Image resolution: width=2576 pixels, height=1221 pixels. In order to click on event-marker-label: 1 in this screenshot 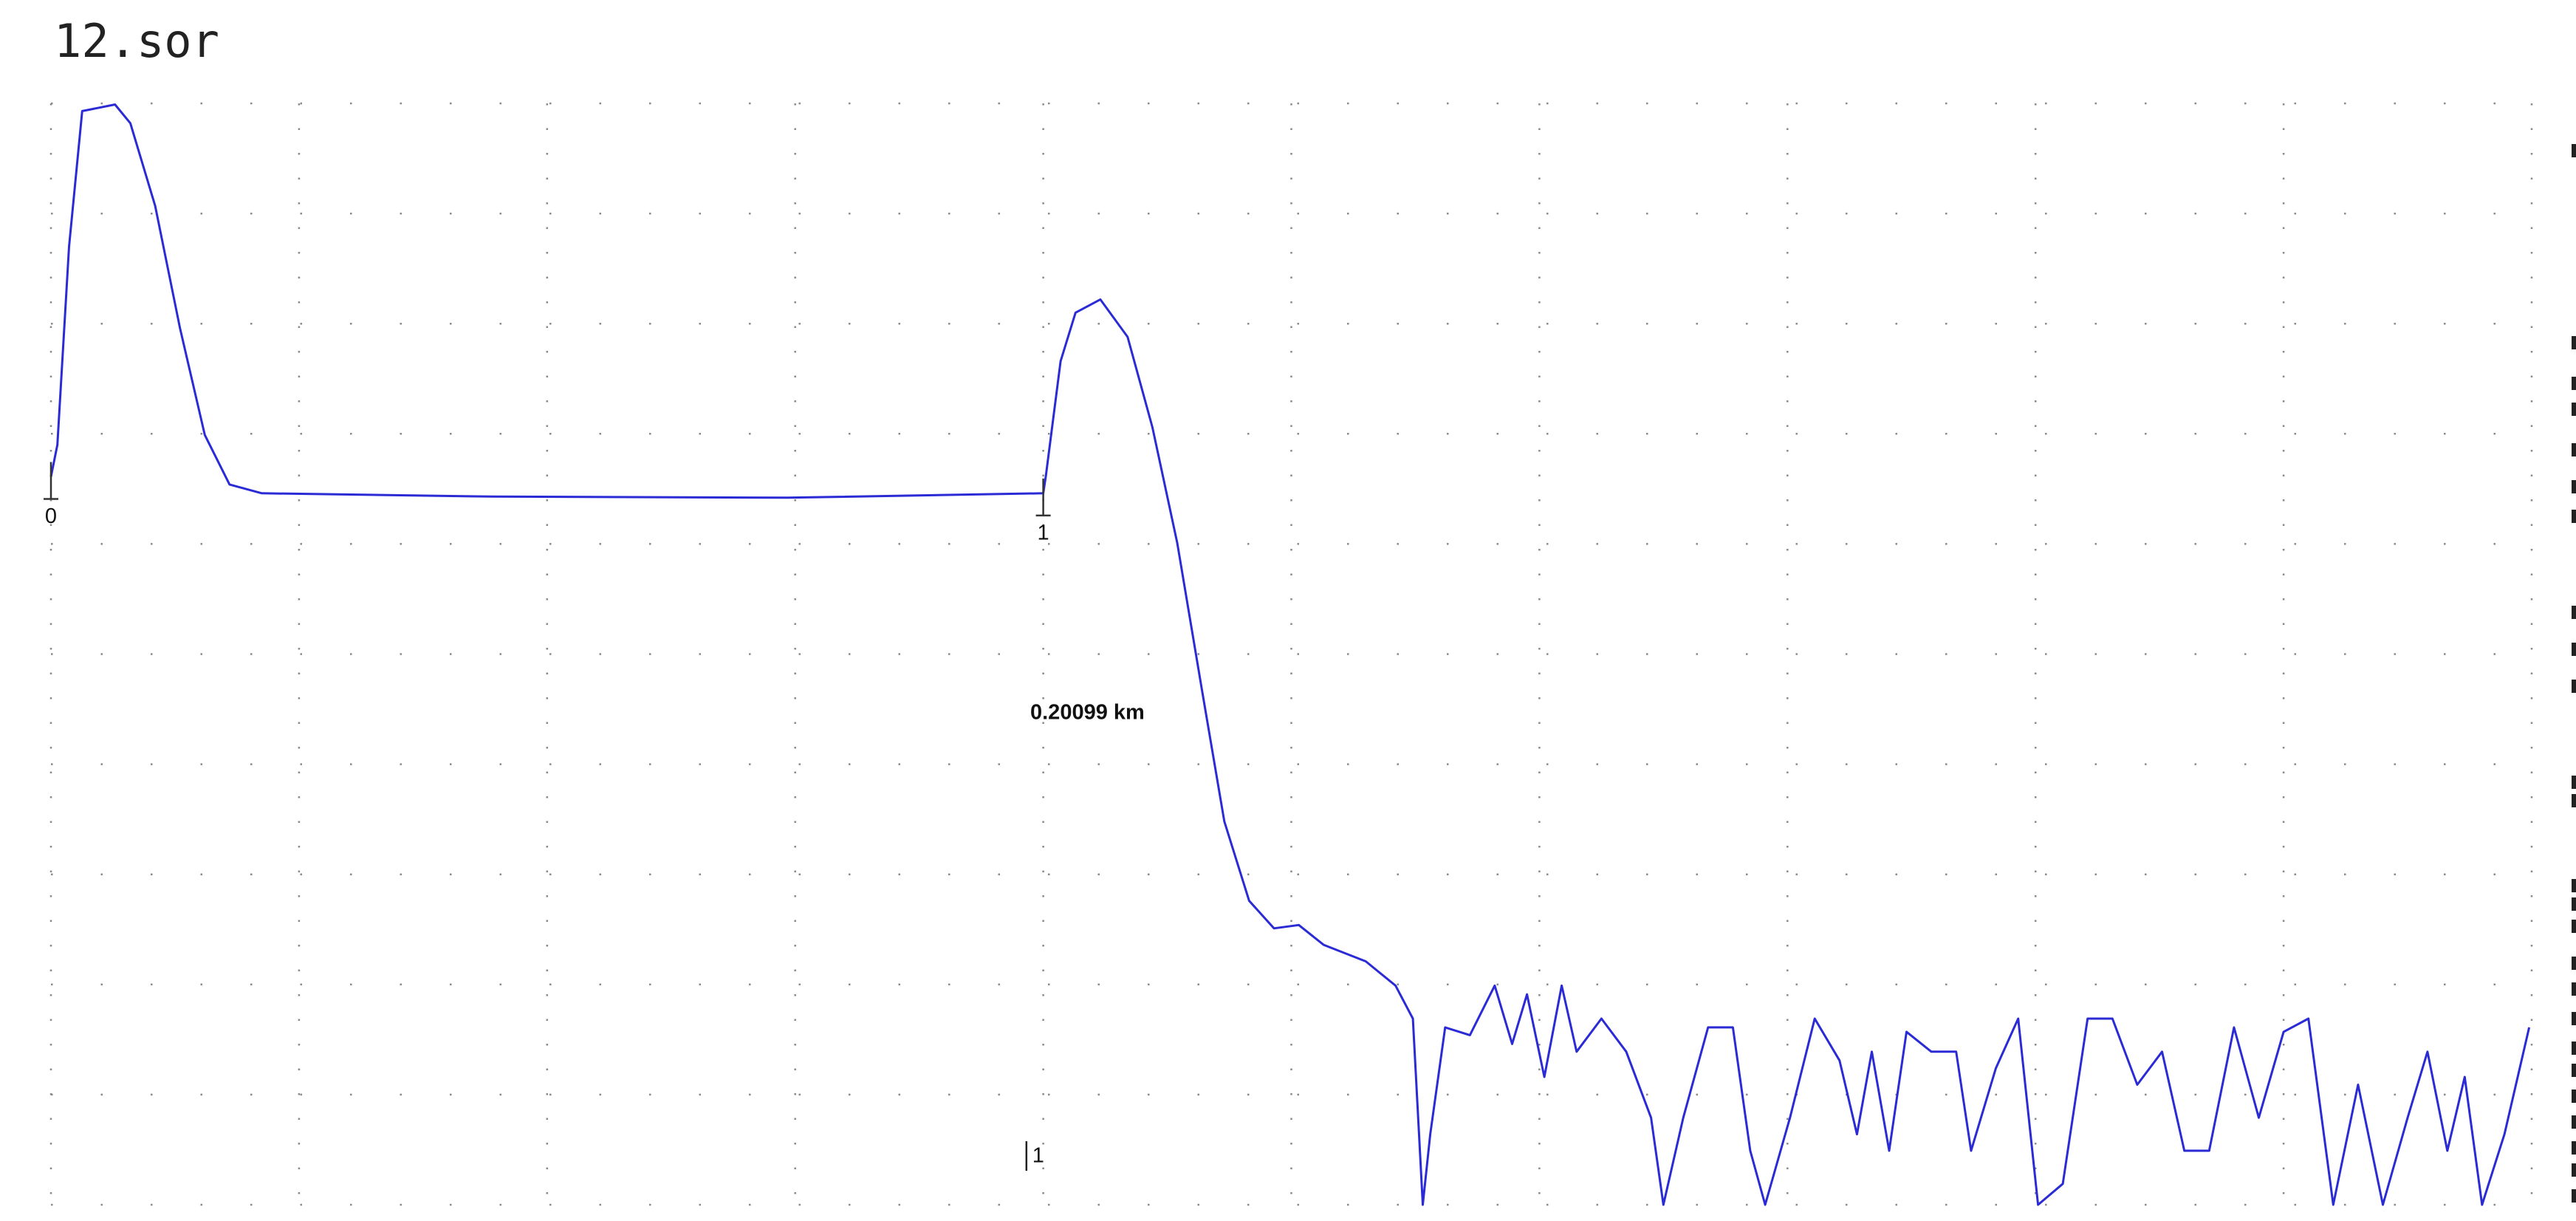, I will do `click(1043, 532)`.